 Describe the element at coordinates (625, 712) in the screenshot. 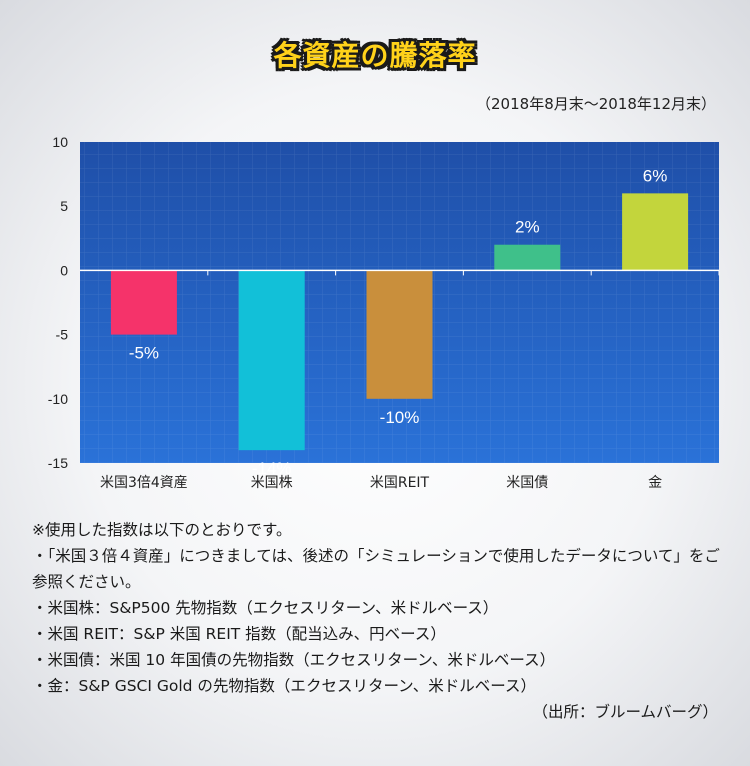

I see `source-note: （出所：ブルームバーグ）` at that location.